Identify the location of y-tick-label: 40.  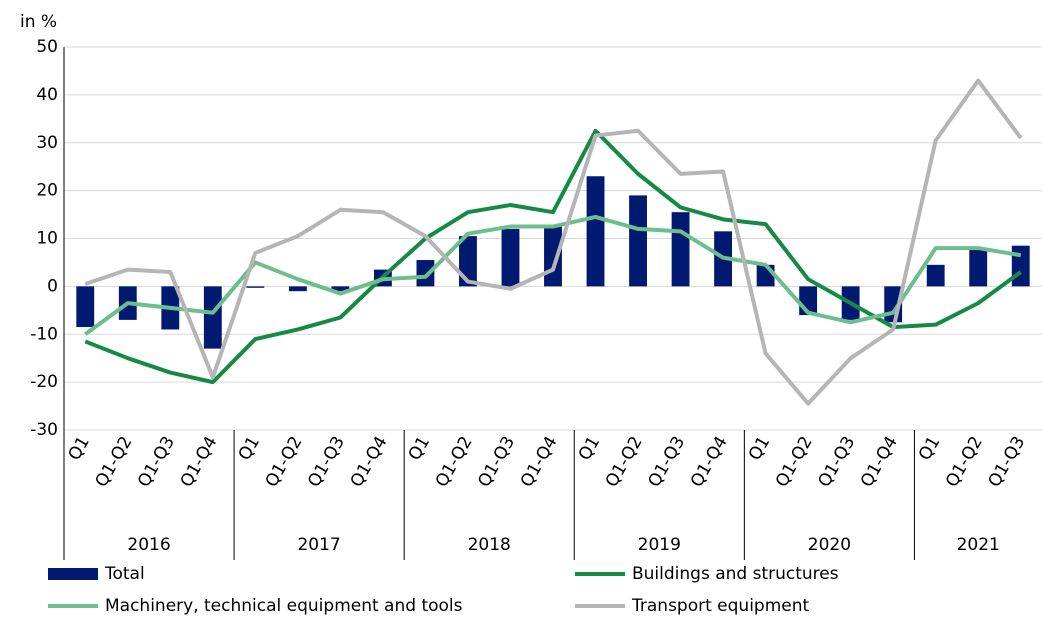
(47, 95).